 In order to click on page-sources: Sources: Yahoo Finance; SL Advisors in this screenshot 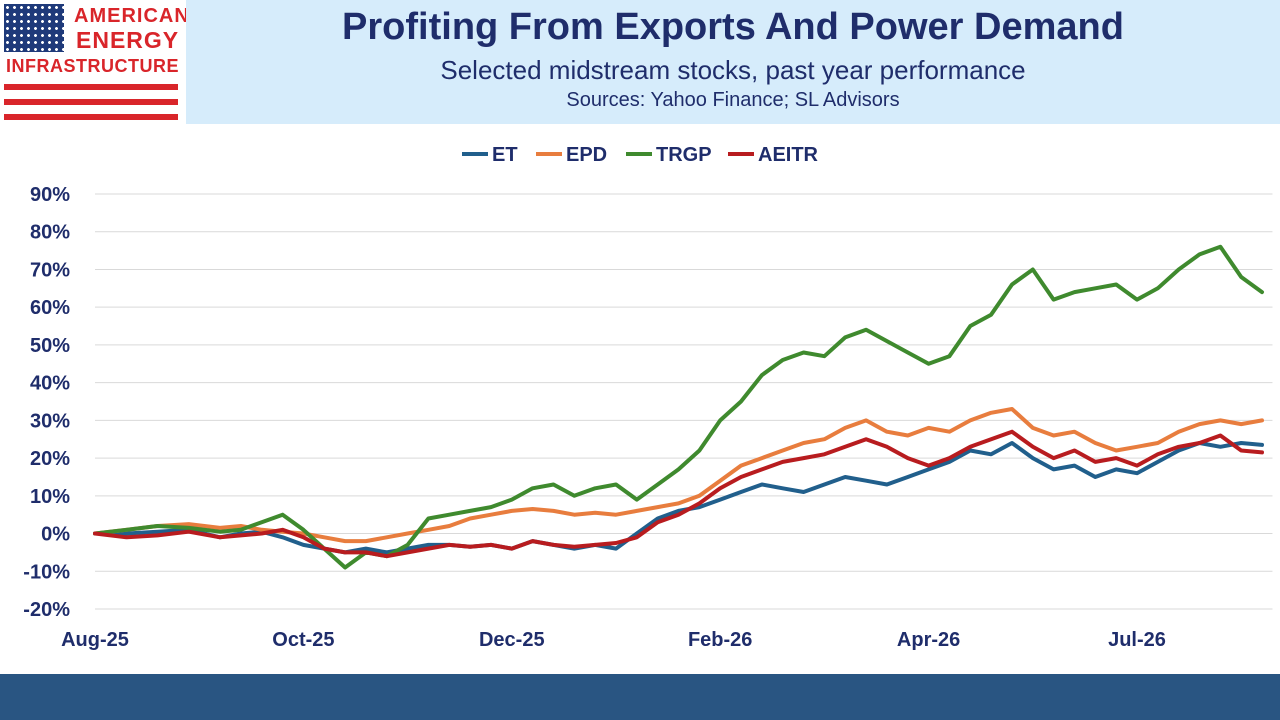, I will do `click(733, 100)`.